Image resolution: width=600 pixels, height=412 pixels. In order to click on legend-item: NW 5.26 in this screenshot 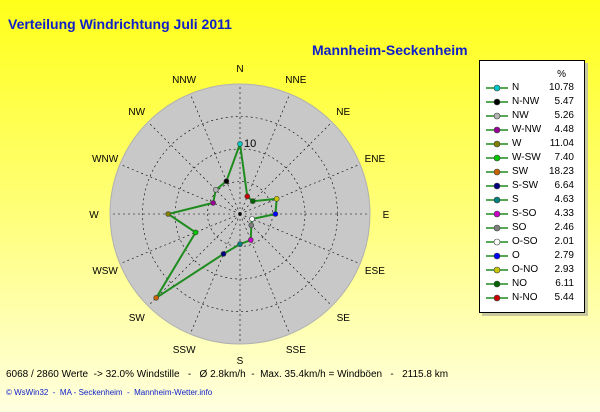, I will do `click(532, 115)`.